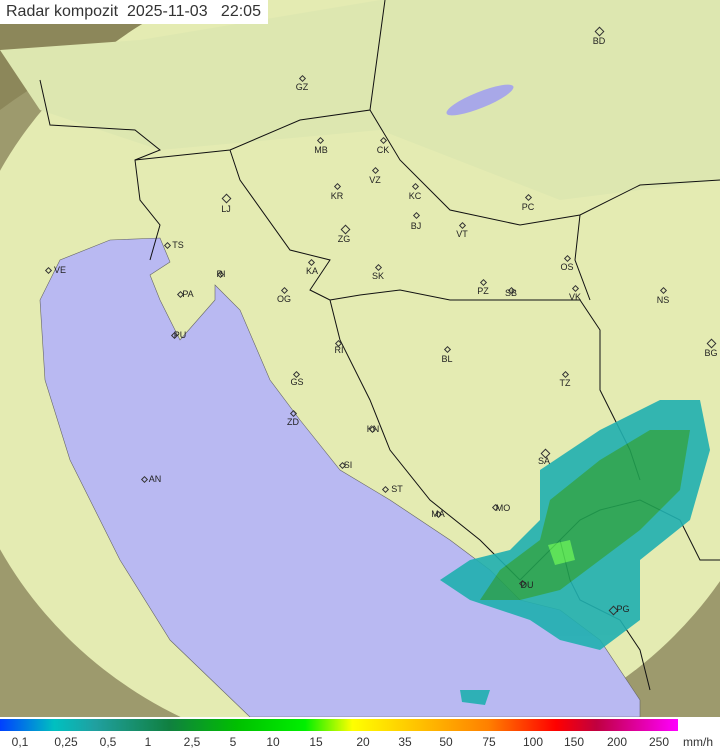  Describe the element at coordinates (528, 207) in the screenshot. I see `city-label: PC` at that location.